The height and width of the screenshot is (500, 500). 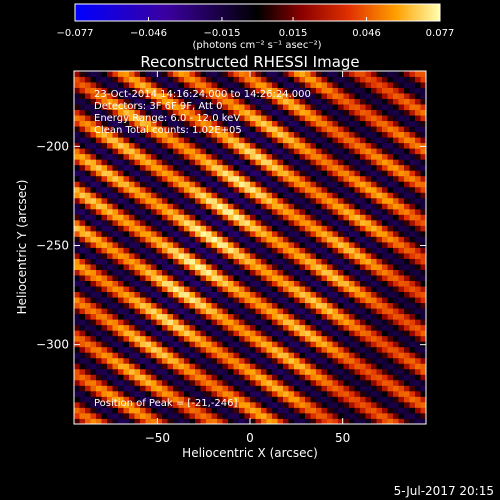 I want to click on colorbar-ticks: −0.077 −0.046 −0.015 0.015 0.046 0.077, so click(x=255, y=28).